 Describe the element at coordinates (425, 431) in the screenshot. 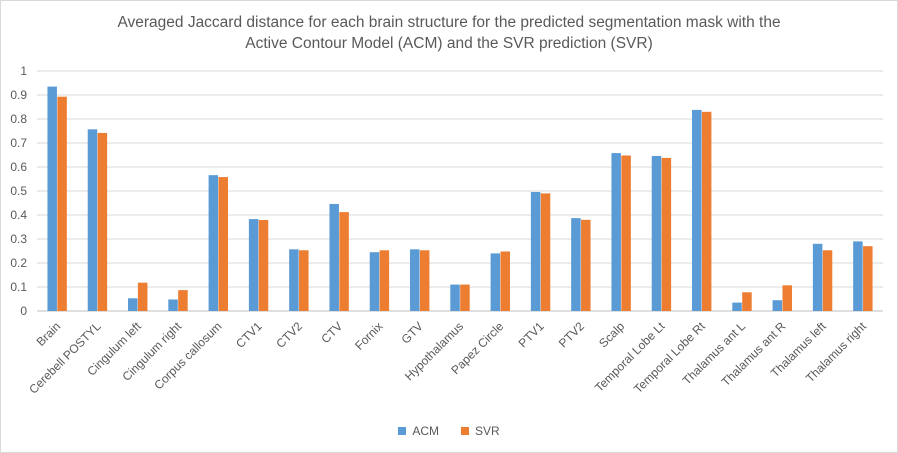

I see `legend-label-acm: ACM` at that location.